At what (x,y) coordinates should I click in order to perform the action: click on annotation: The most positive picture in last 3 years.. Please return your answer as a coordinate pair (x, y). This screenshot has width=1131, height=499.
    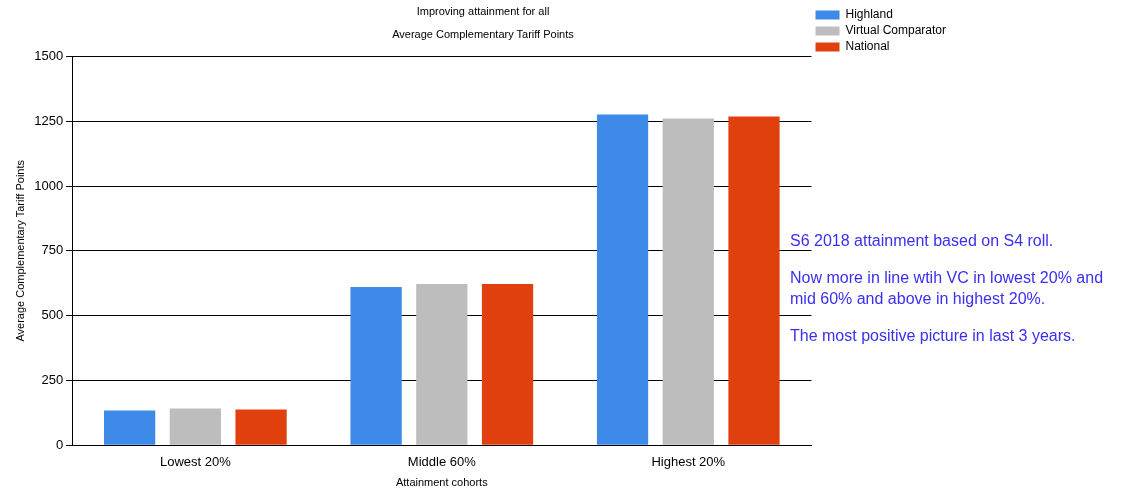
    Looking at the image, I should click on (933, 336).